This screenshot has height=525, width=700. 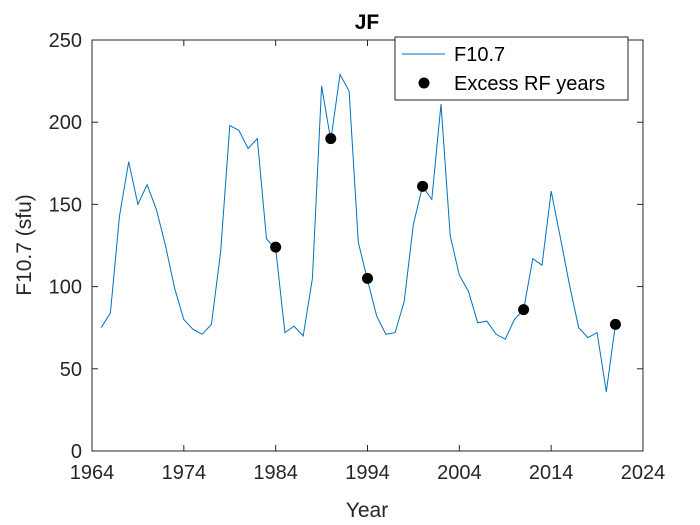 I want to click on legend-marker-swatch, so click(x=424, y=83).